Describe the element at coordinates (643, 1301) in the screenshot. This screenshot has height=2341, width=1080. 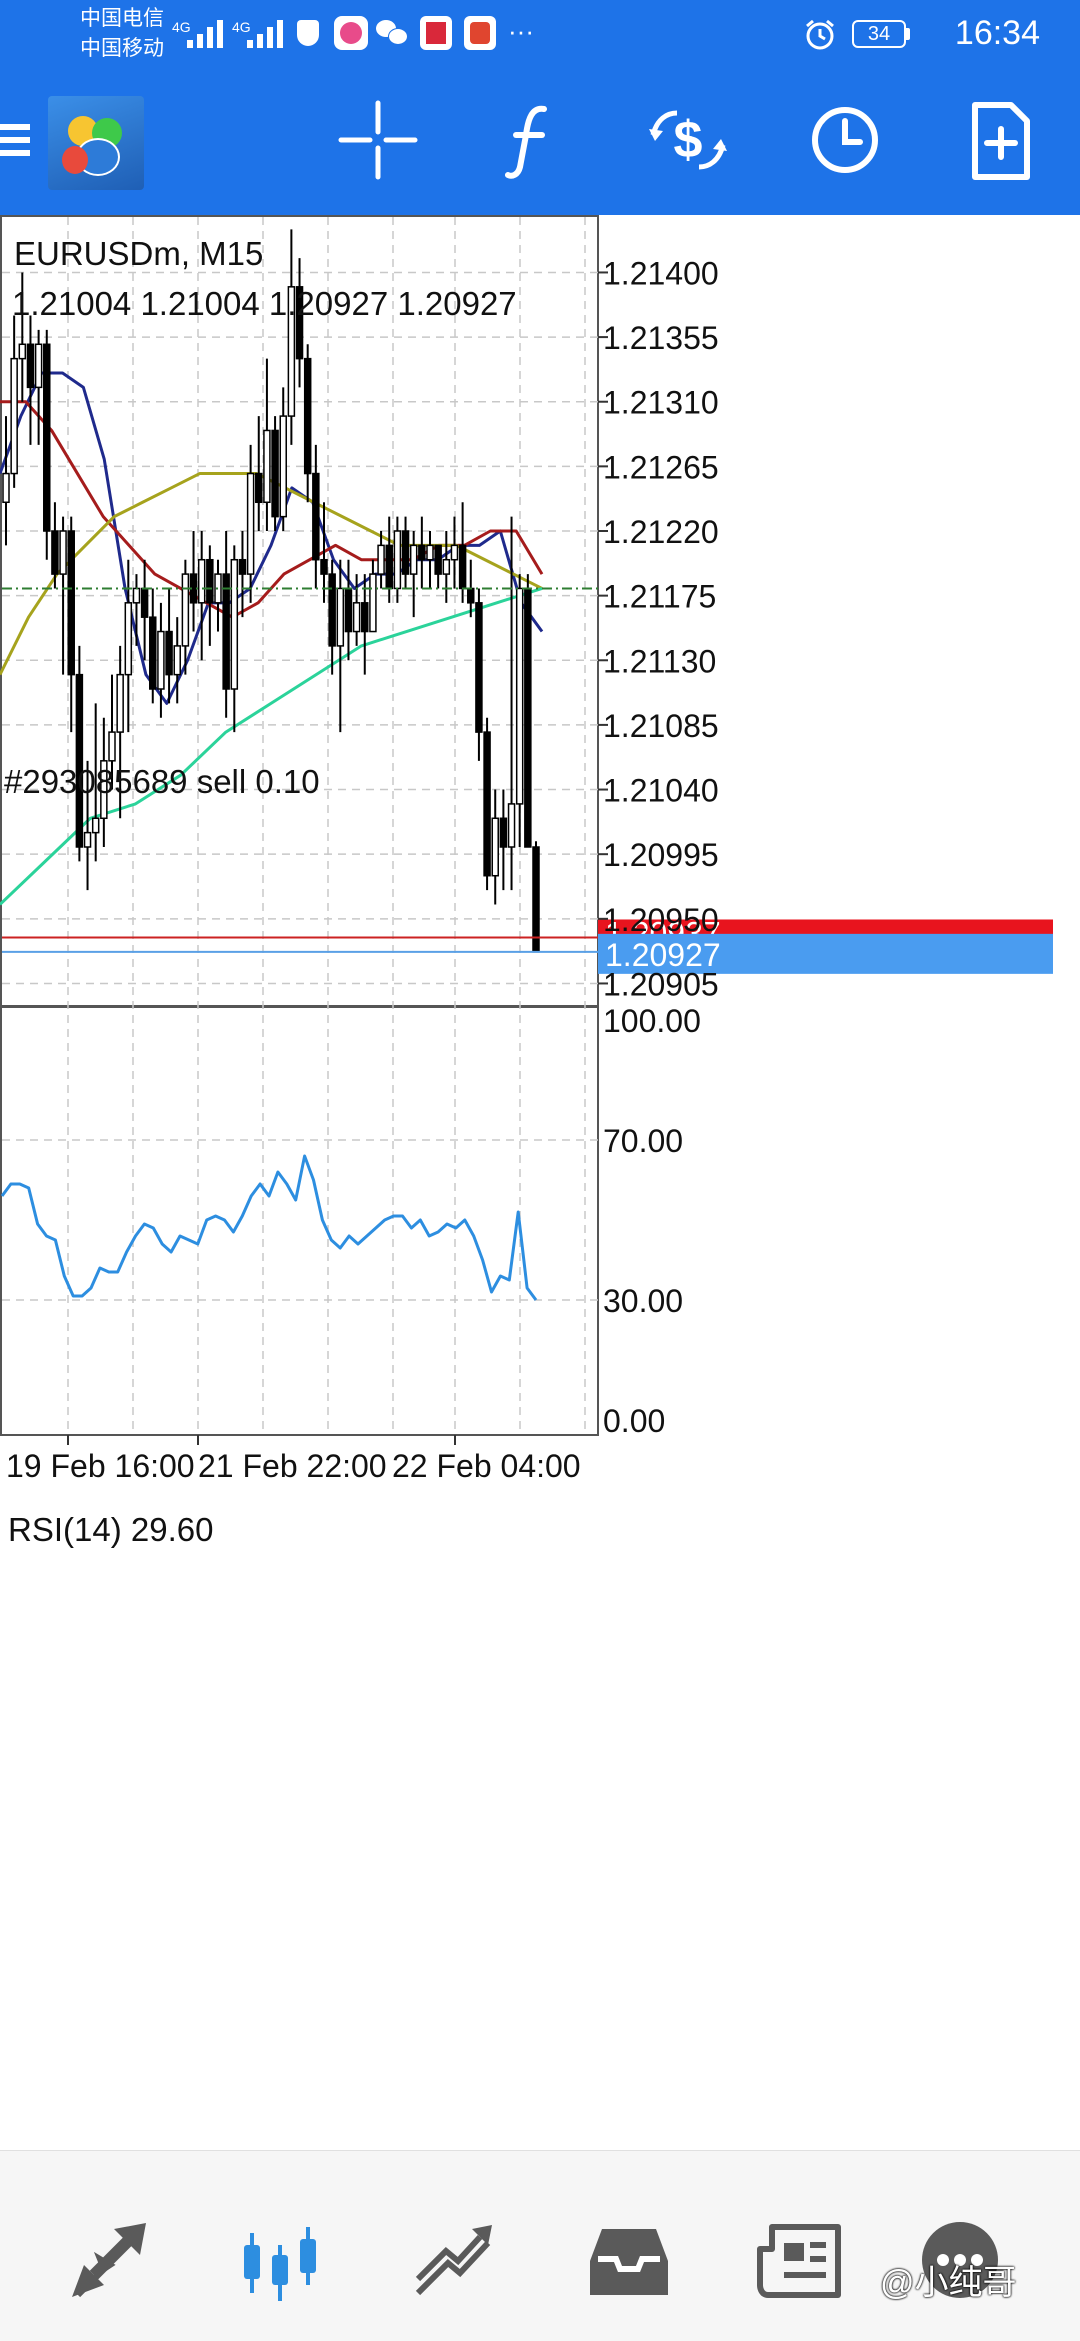
I see `rsi-tick-label: 30.00` at that location.